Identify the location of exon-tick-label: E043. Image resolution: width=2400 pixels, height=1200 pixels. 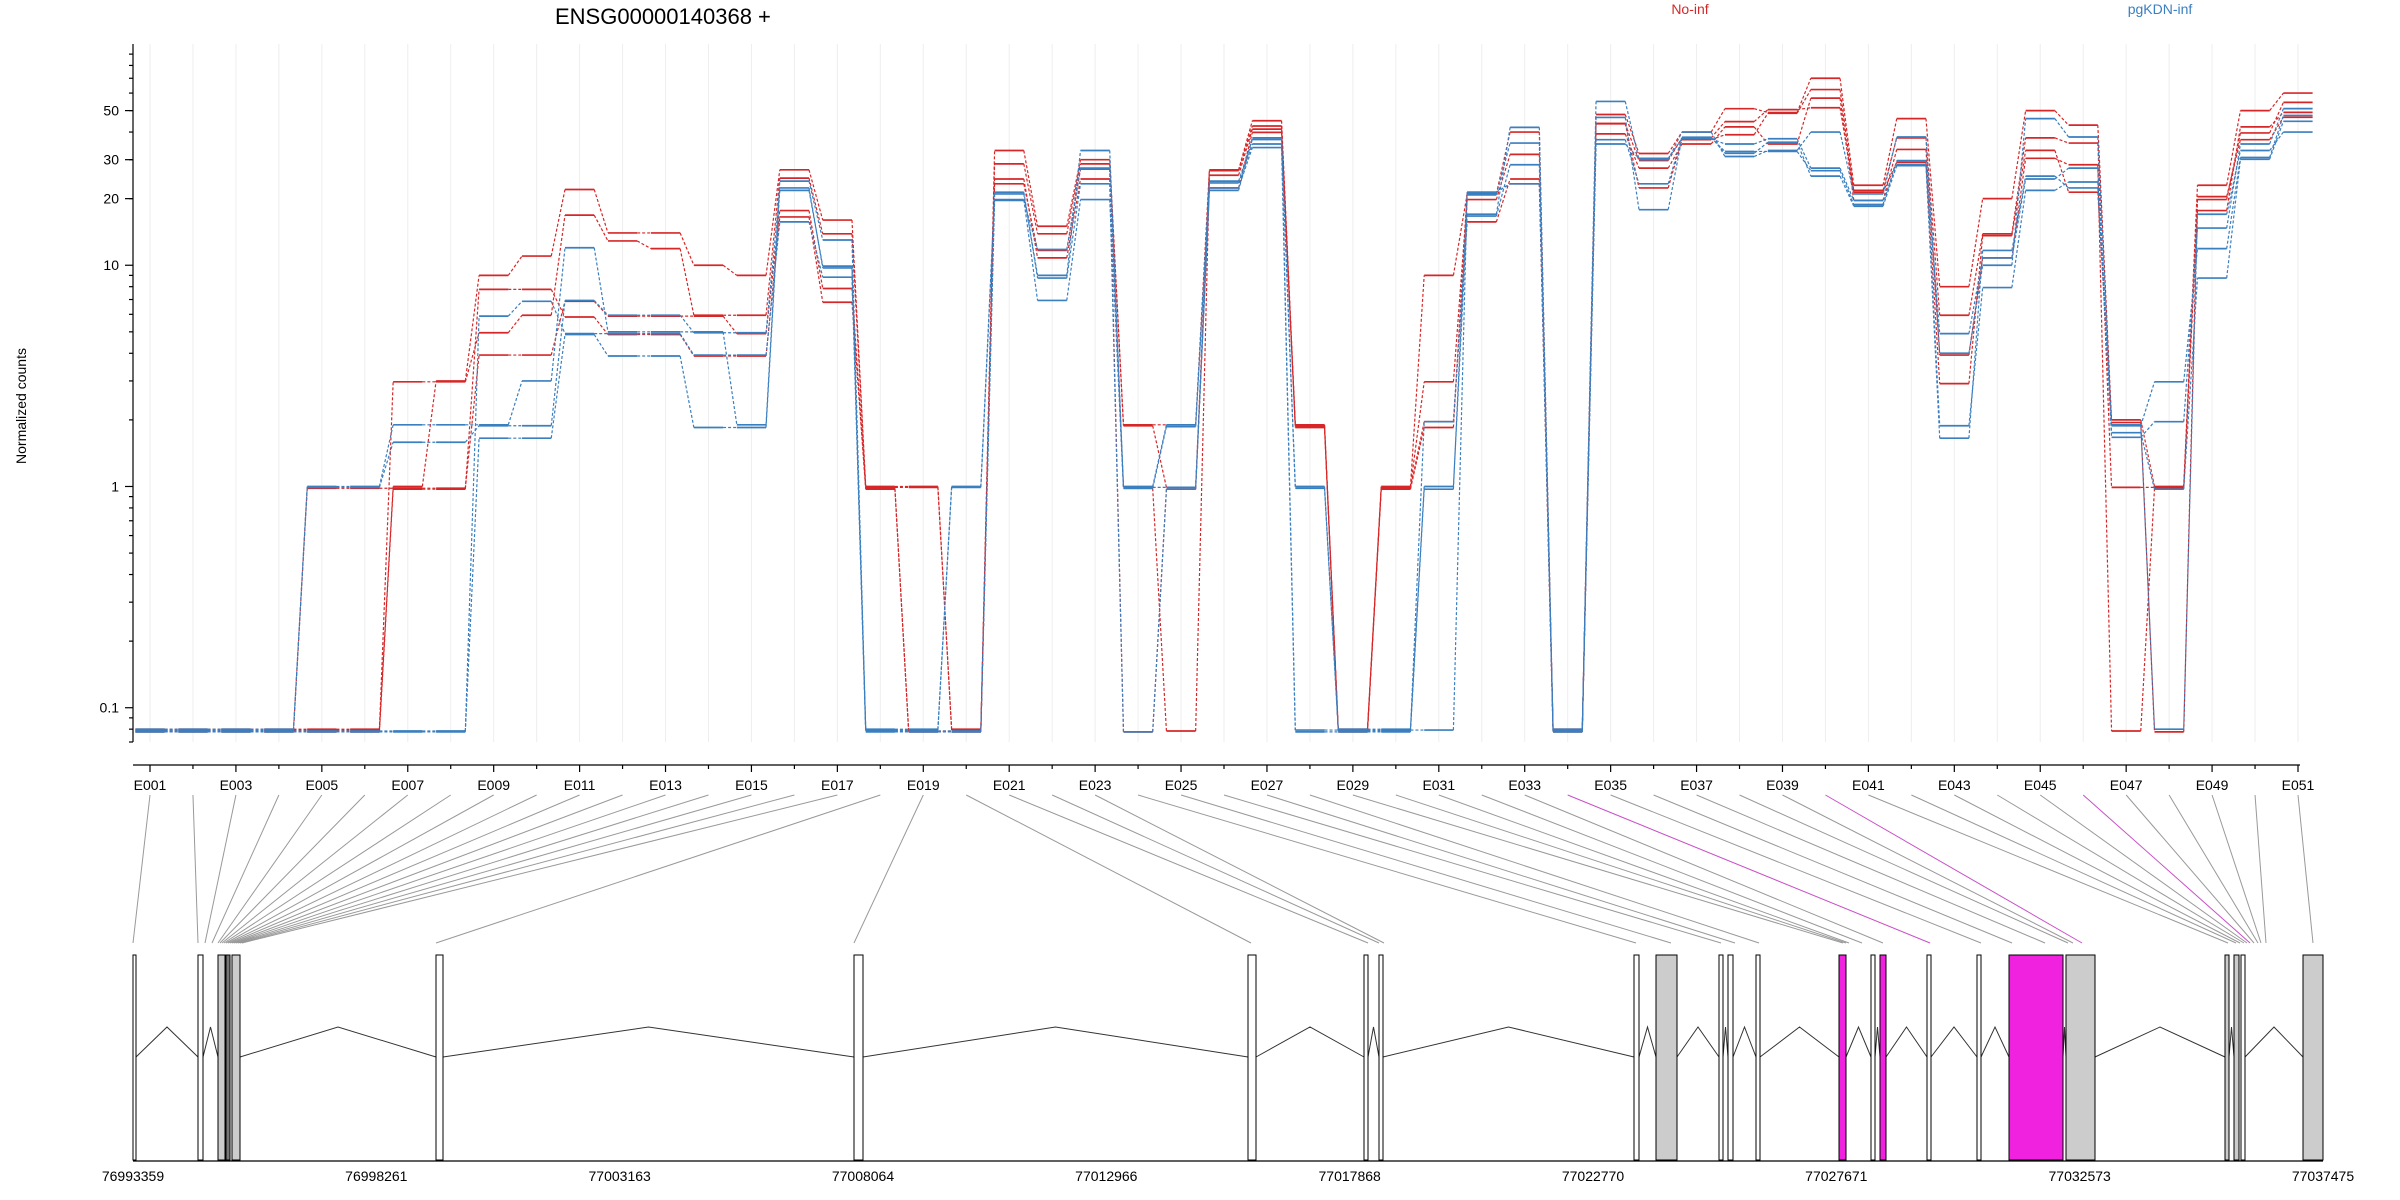
(1954, 785).